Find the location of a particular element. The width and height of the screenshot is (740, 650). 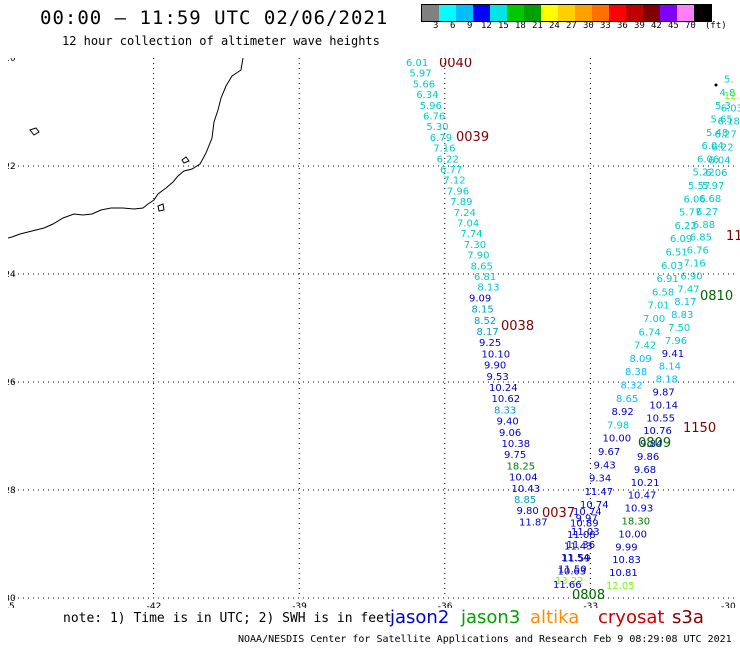

wave-value: 4.8 is located at coordinates (728, 93).